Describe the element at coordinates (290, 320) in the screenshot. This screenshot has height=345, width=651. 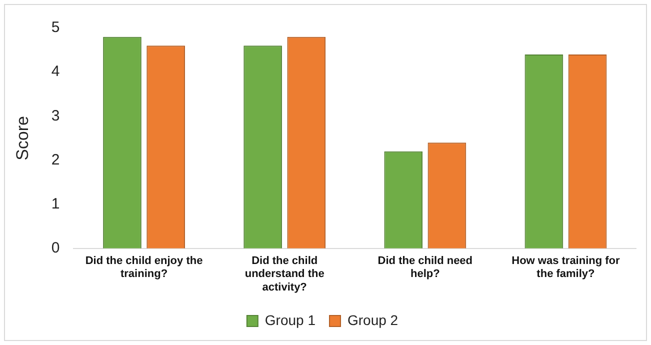
I see `legend-label: Group 1` at that location.